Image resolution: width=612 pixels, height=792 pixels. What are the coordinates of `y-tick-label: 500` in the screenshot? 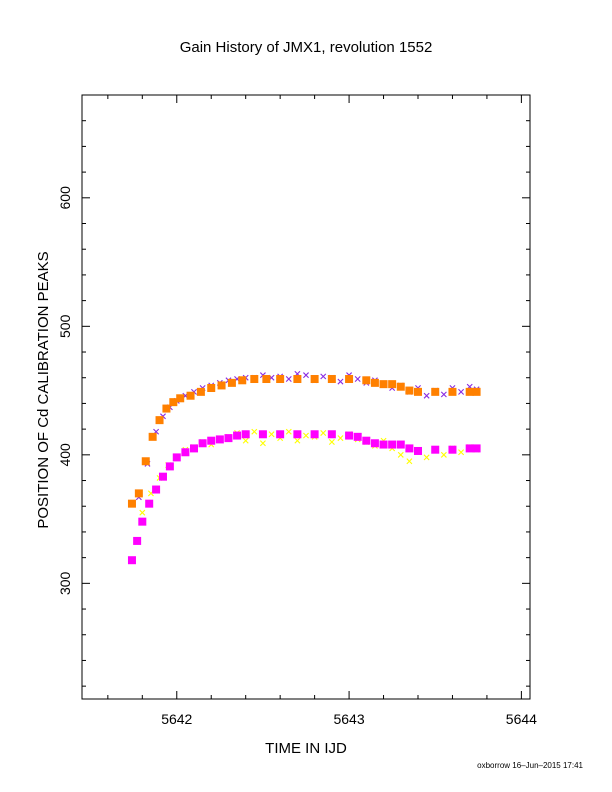 It's located at (65, 326).